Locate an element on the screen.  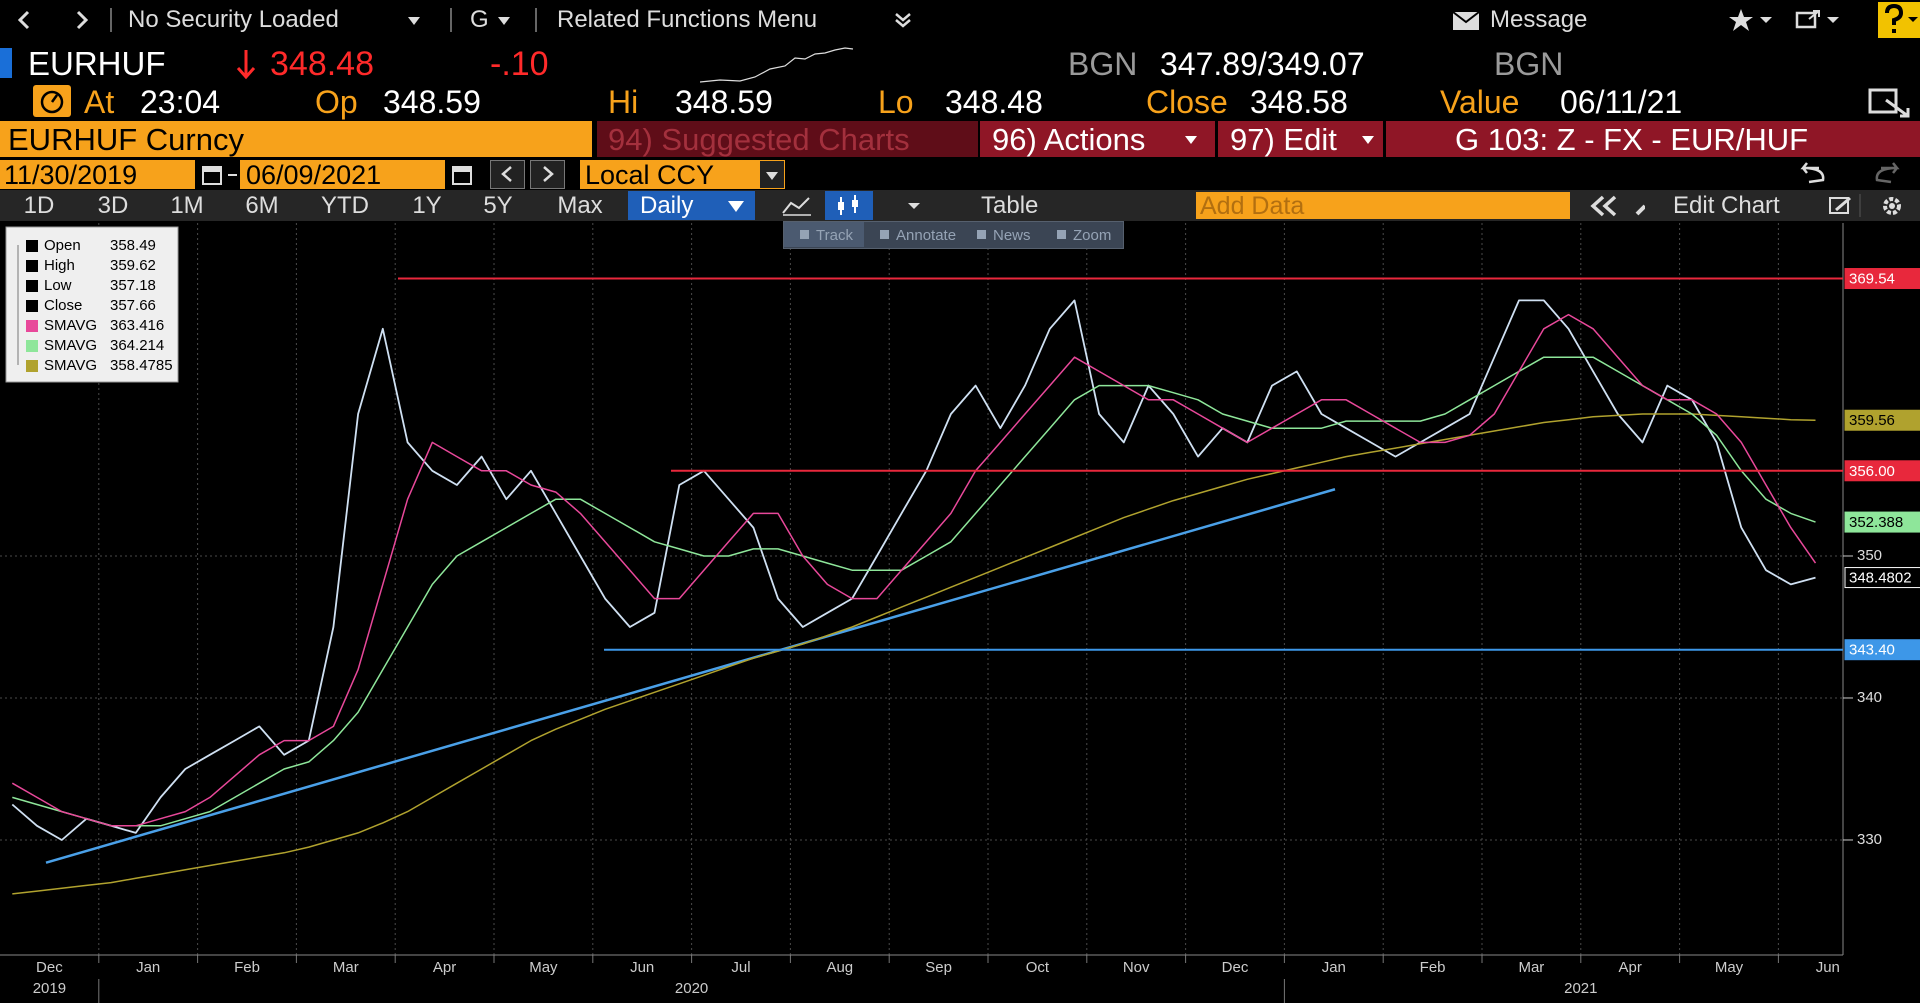
track-tool-highlight is located at coordinates (824, 234).